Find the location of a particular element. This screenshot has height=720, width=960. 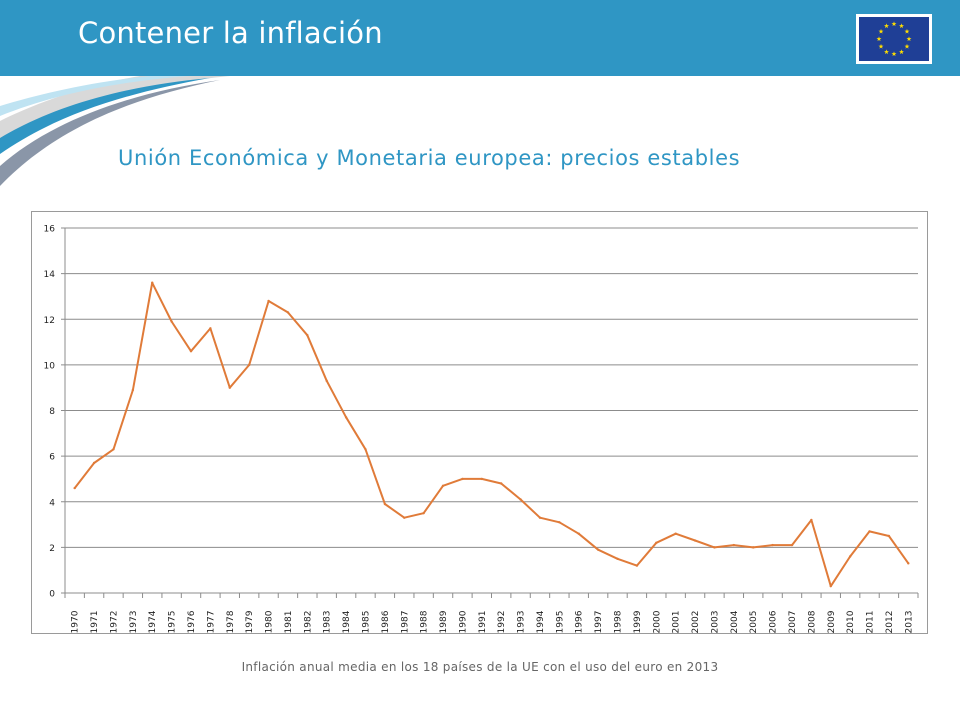

x-tick-label: 2000 is located at coordinates (657, 621).